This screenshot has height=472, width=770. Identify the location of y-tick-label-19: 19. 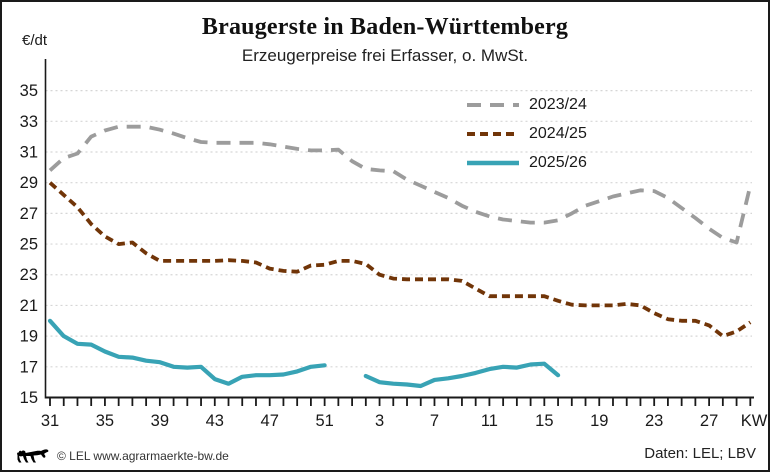
(29, 337).